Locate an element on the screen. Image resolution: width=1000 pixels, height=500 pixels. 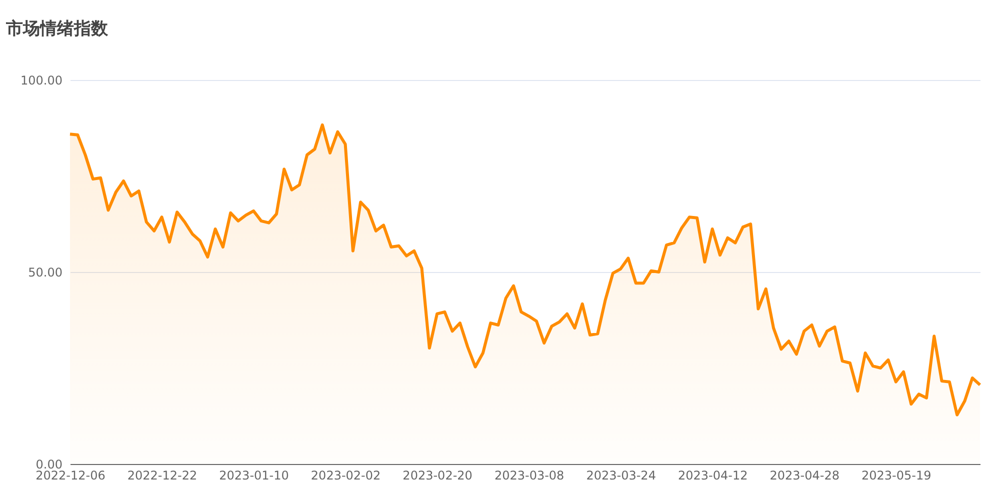
x-tick-label: 2023-03-24 is located at coordinates (621, 475).